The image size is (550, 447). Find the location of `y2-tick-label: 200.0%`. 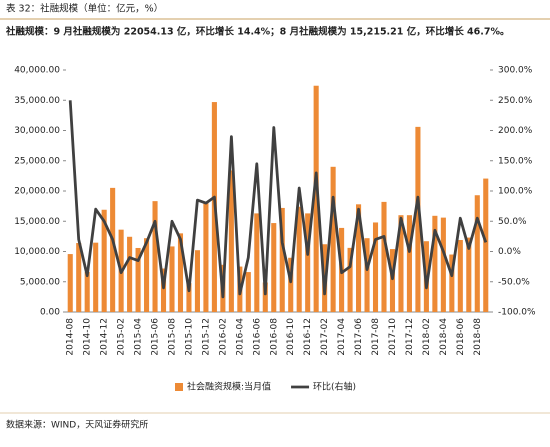

y2-tick-label: 200.0% is located at coordinates (515, 131).